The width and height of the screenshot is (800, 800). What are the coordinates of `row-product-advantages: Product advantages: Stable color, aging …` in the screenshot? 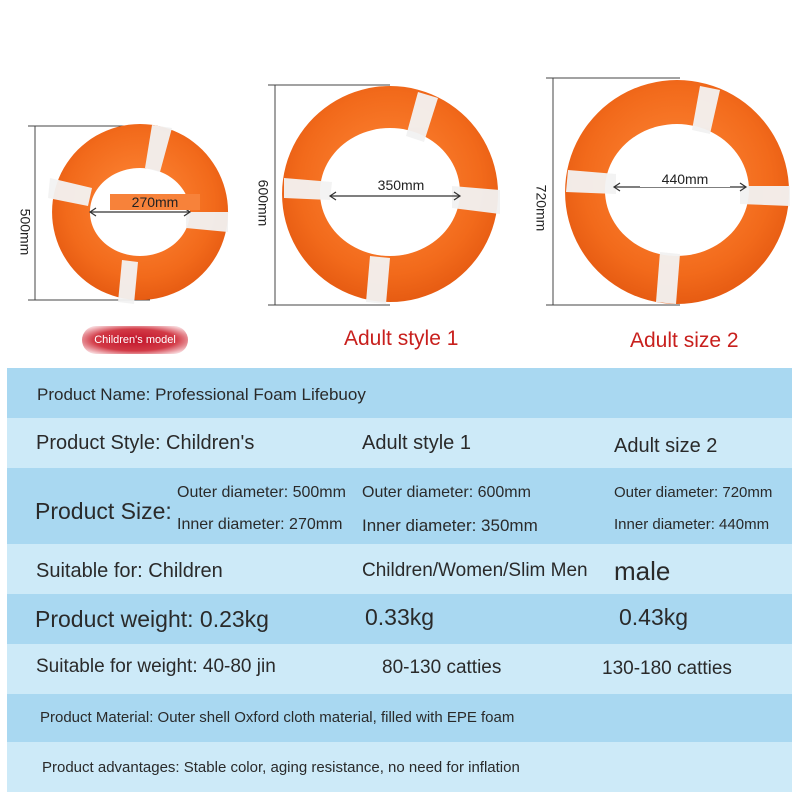 It's located at (399, 767).